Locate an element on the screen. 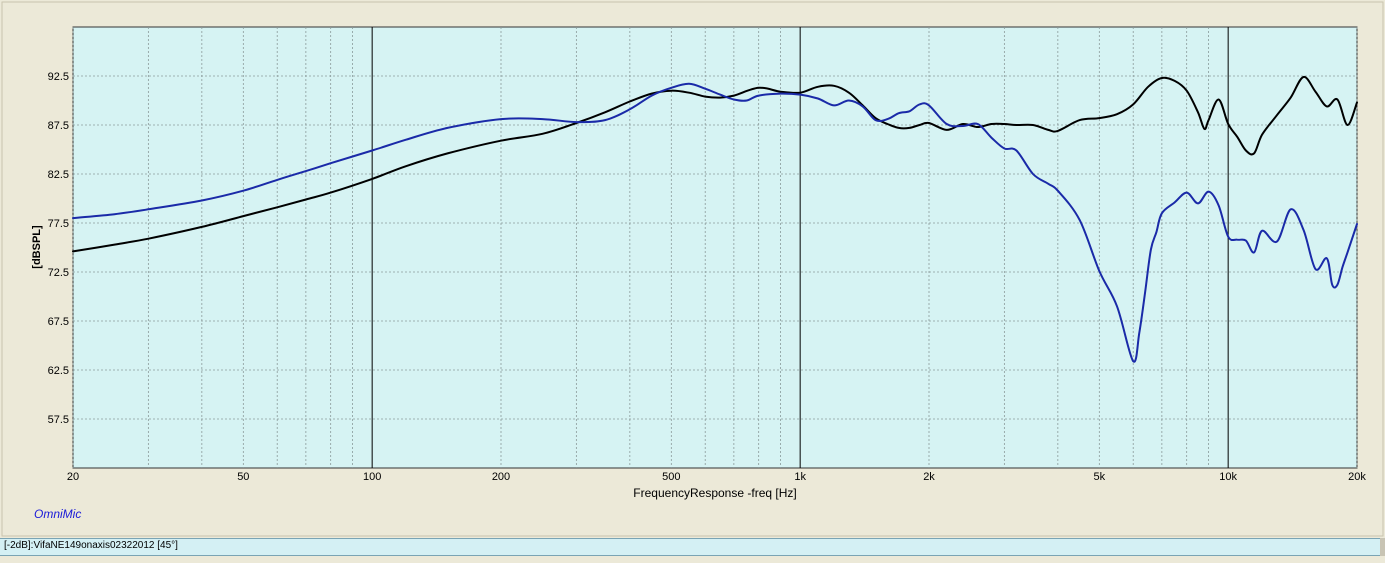 This screenshot has width=1385, height=563. x-tick-label: 1k is located at coordinates (800, 477).